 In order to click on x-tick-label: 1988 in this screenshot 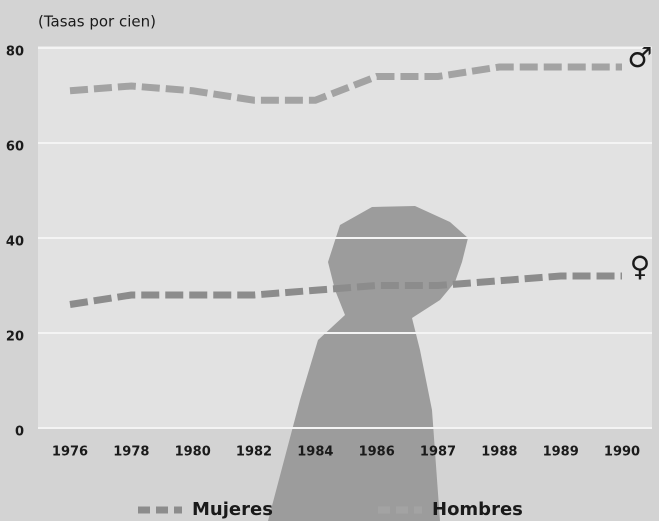, I will do `click(499, 452)`.